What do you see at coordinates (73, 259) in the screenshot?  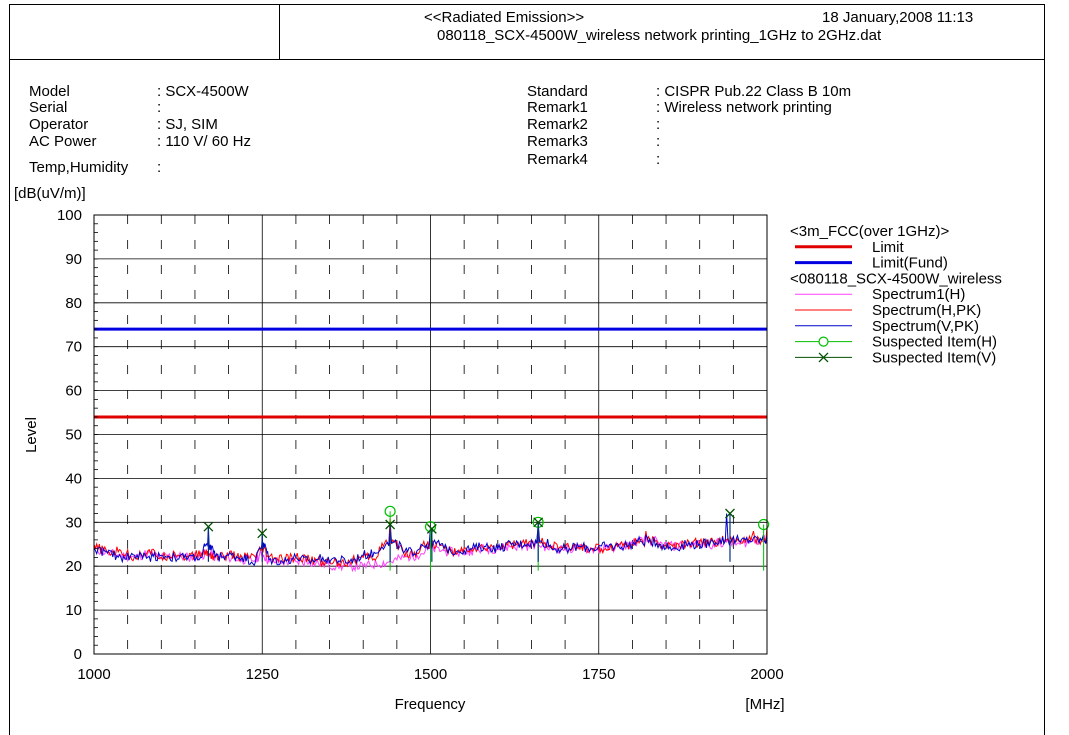 I see `y-tick-label-90: 90` at bounding box center [73, 259].